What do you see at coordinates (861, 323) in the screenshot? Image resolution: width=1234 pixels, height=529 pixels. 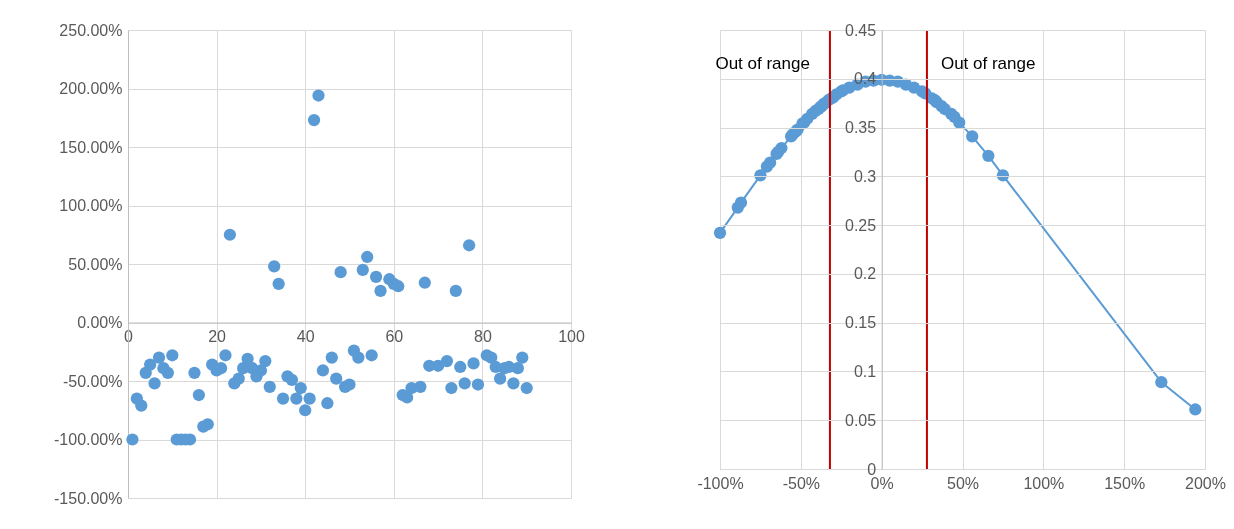 I see `y-tick-label: 0.15` at bounding box center [861, 323].